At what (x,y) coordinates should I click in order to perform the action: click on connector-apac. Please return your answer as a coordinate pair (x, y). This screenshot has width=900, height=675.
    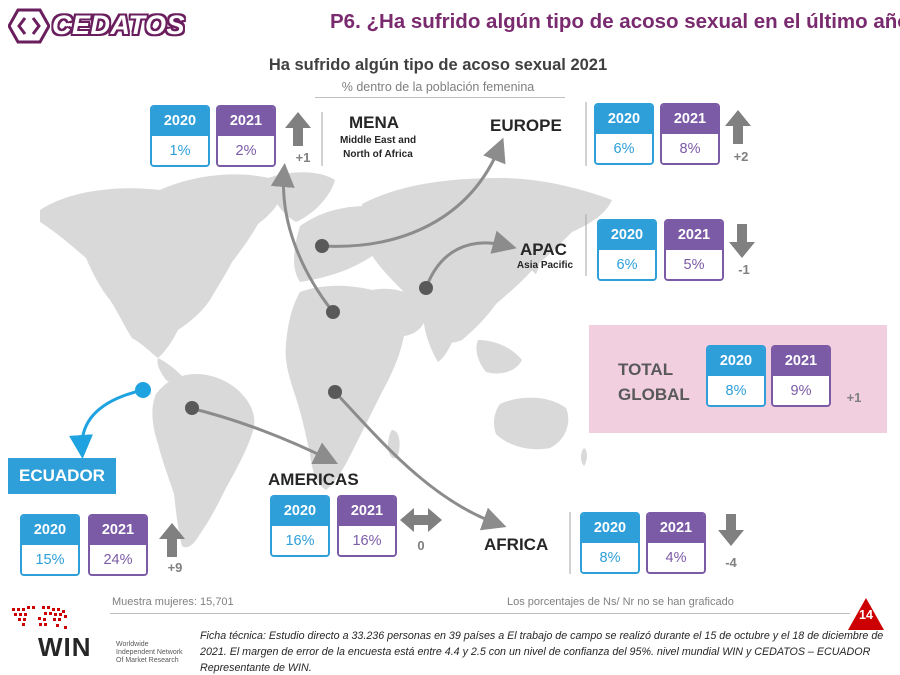
    Looking at the image, I should click on (470, 259).